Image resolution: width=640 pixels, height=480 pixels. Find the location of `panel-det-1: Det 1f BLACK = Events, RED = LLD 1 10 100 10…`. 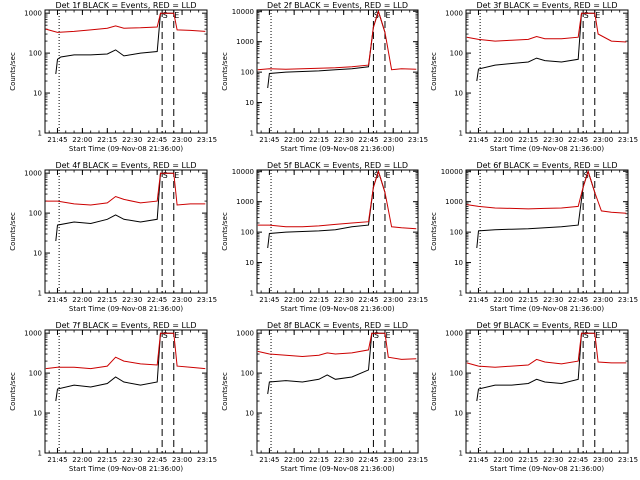

panel-det-1: Det 1f BLACK = Events, RED = LLD 1 10 100 10… is located at coordinates (113, 77).